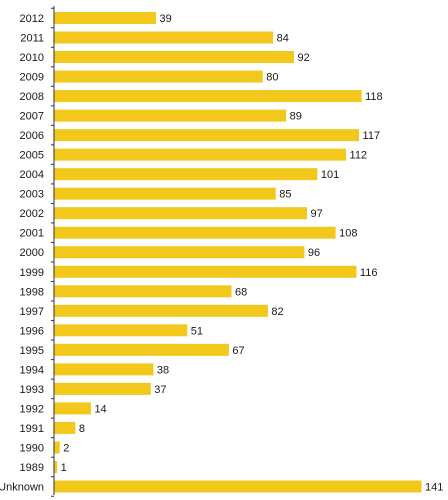 This screenshot has height=500, width=448. Describe the element at coordinates (179, 252) in the screenshot. I see `bar-2000` at that location.